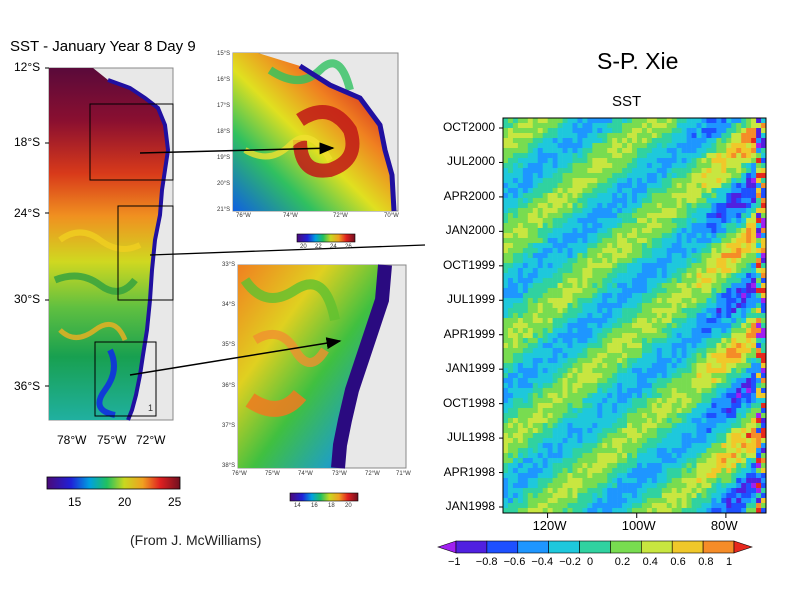 This screenshot has height=600, width=800. I want to click on colorbar-label: 20, so click(125, 502).